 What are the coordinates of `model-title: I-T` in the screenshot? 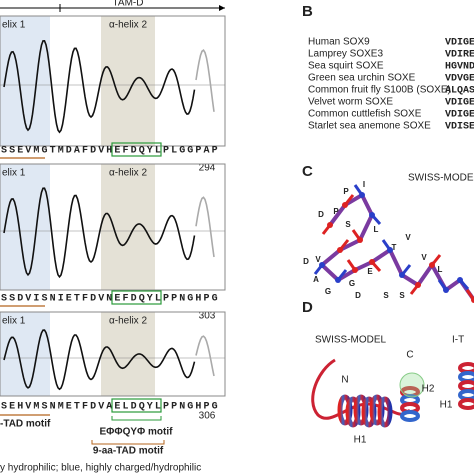 It's located at (458, 340).